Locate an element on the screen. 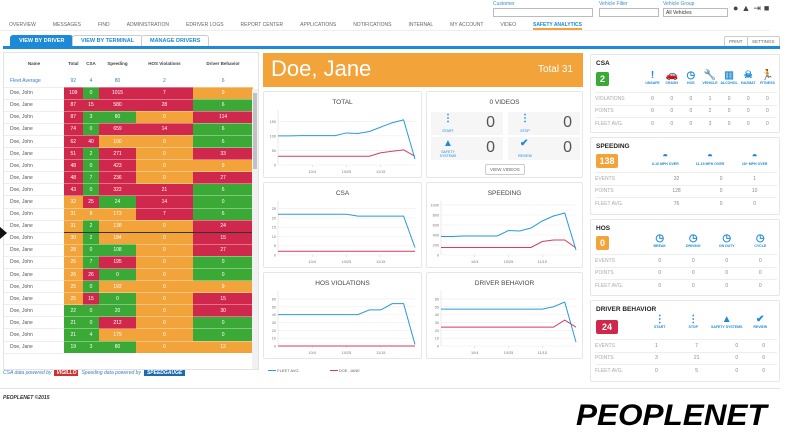  panel-row: FLEET AVG. 76 0 0 is located at coordinates (686, 203).